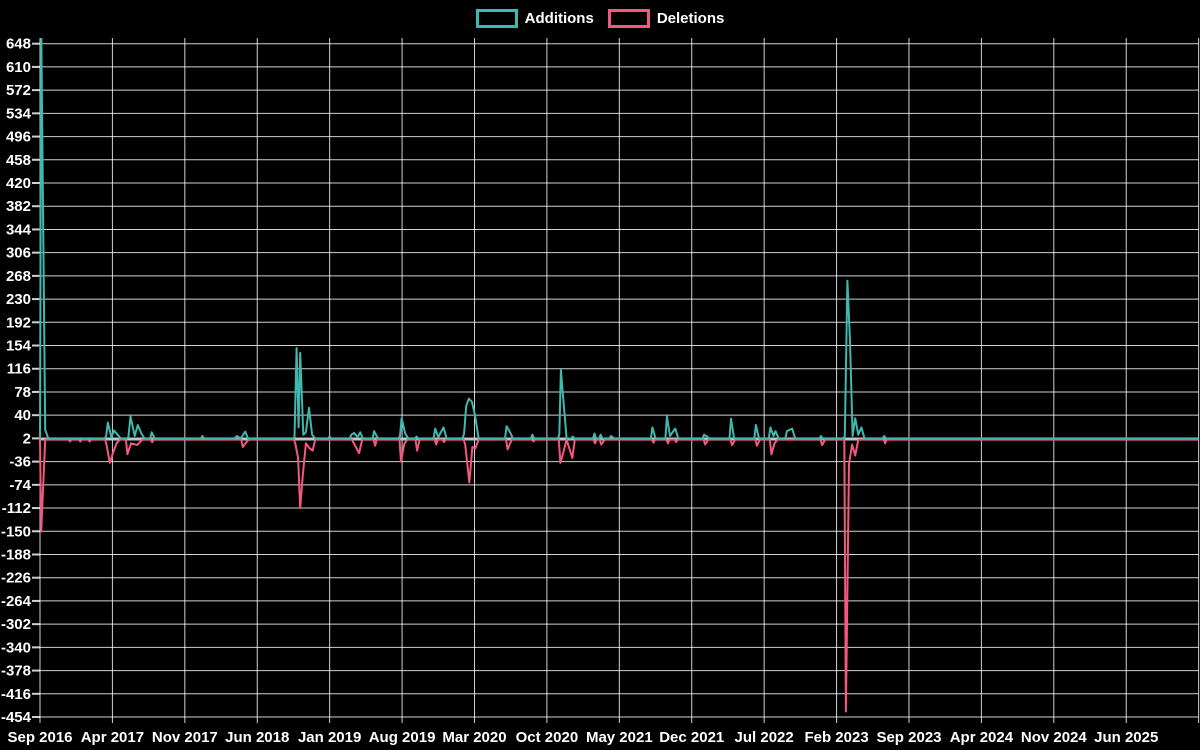  I want to click on svg-text: 382, so click(18, 206).